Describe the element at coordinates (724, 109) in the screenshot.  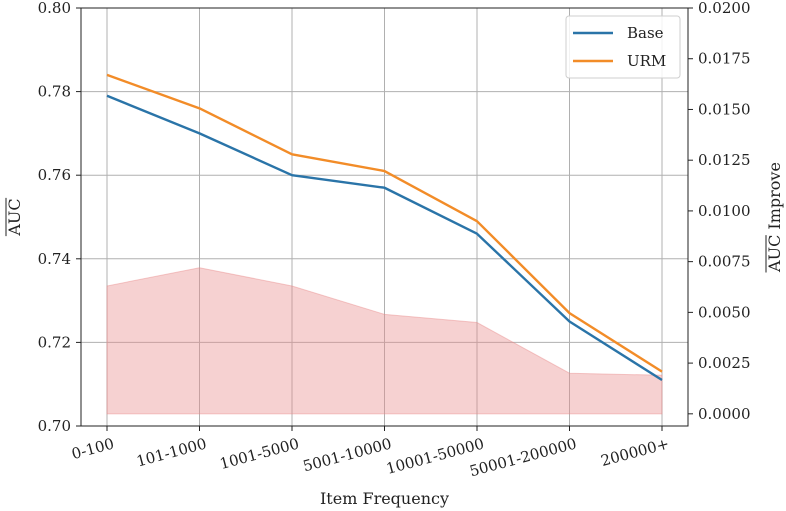
I see `right-tick-label: 0.0150` at that location.